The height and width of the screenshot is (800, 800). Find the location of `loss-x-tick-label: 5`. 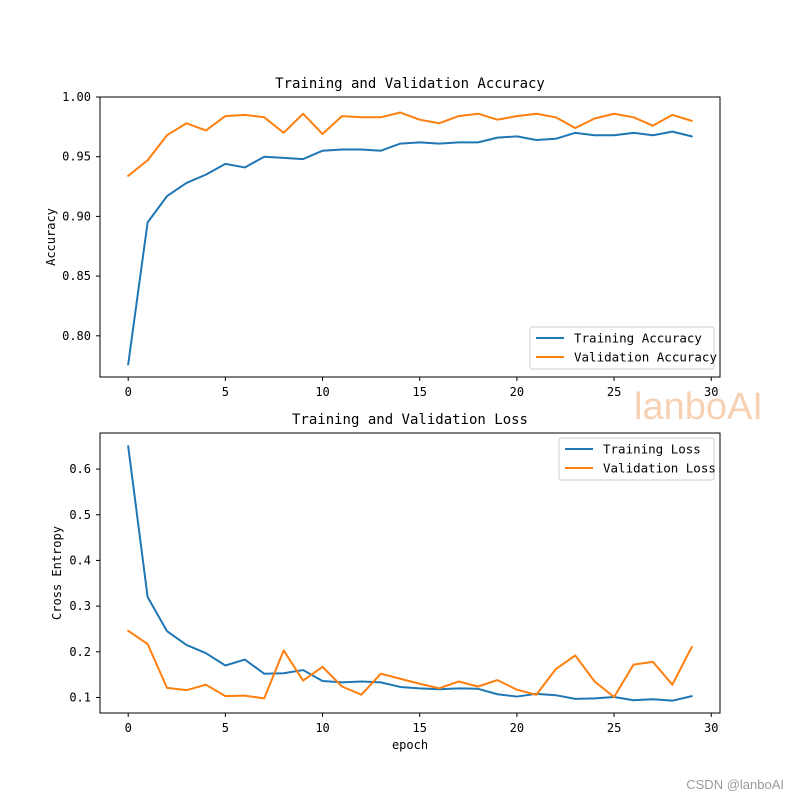

loss-x-tick-label: 5 is located at coordinates (225, 728).